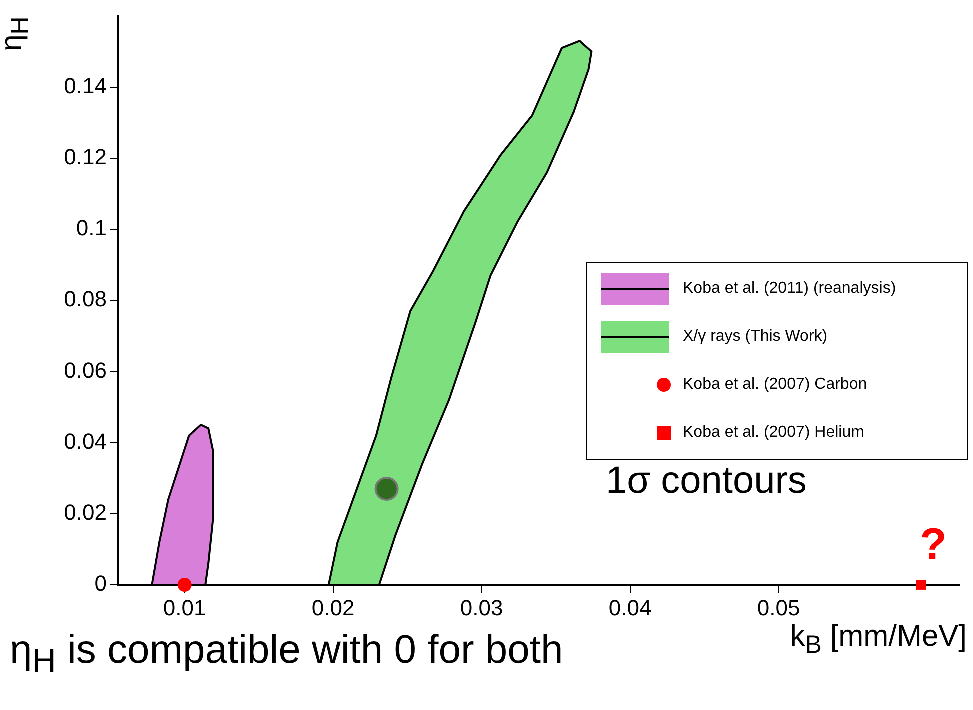 The image size is (973, 710). I want to click on y-tick-label: 0, so click(100, 583).